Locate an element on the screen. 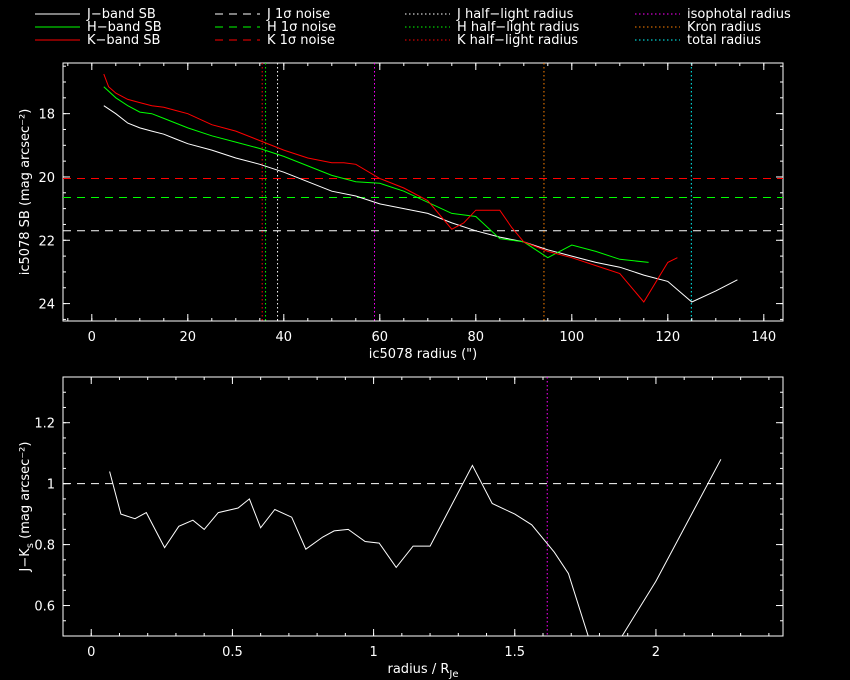  legend-label-h-half-light-radius: H half−light radius is located at coordinates (518, 27).